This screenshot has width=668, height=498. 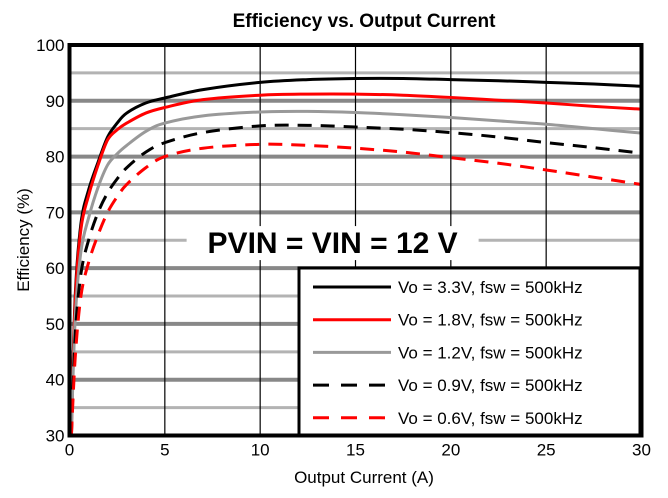 I want to click on annotation-group: PVIN = VIN = 12 V, so click(x=332, y=243).